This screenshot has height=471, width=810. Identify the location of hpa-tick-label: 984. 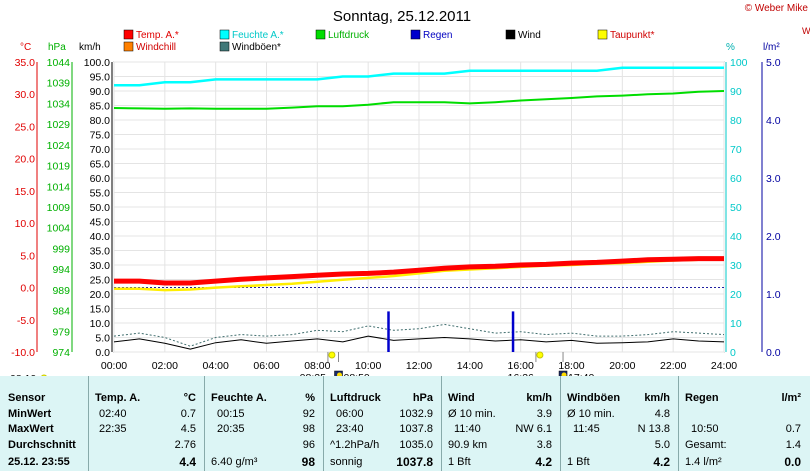
(61, 312).